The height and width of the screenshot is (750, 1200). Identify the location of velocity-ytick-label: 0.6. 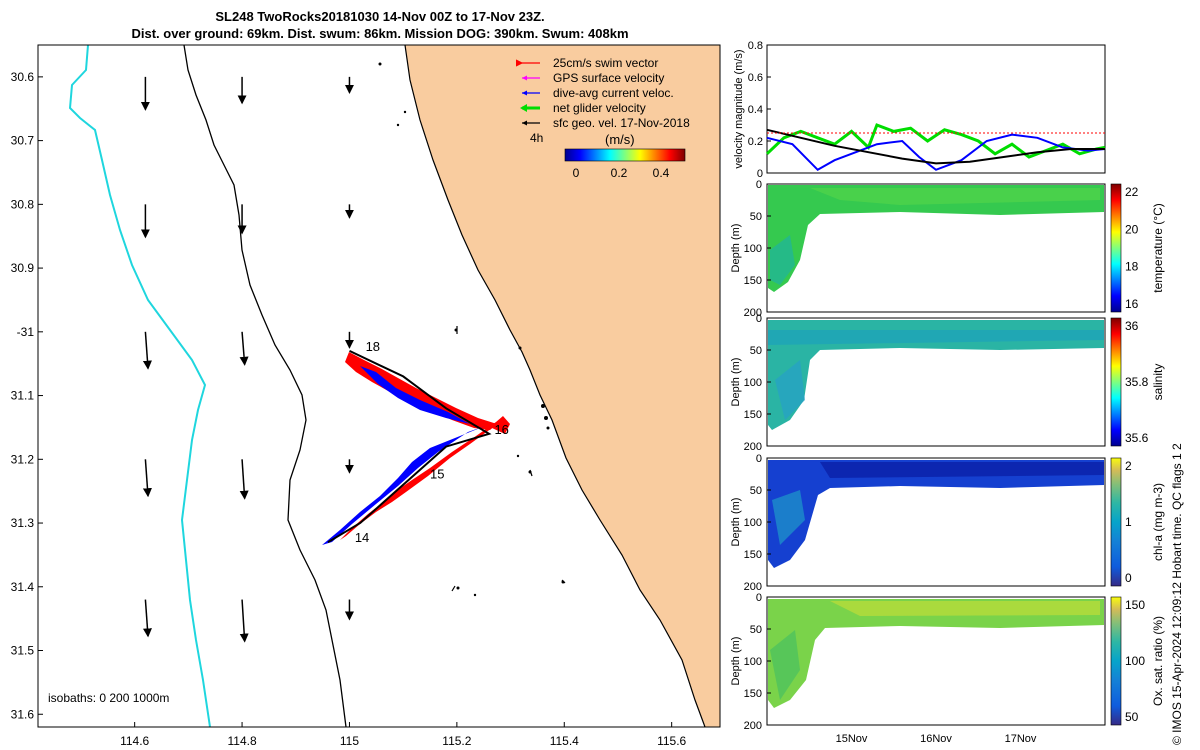
(755, 78).